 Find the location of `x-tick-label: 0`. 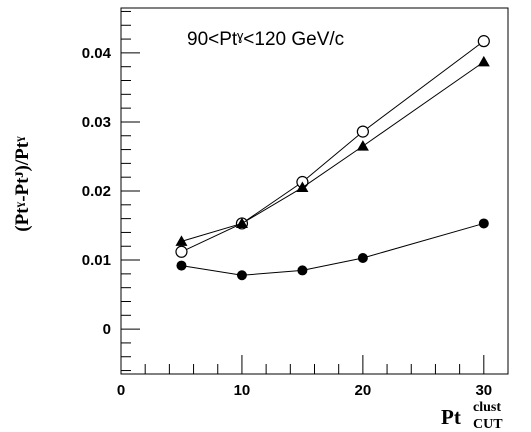

x-tick-label: 0 is located at coordinates (121, 390).